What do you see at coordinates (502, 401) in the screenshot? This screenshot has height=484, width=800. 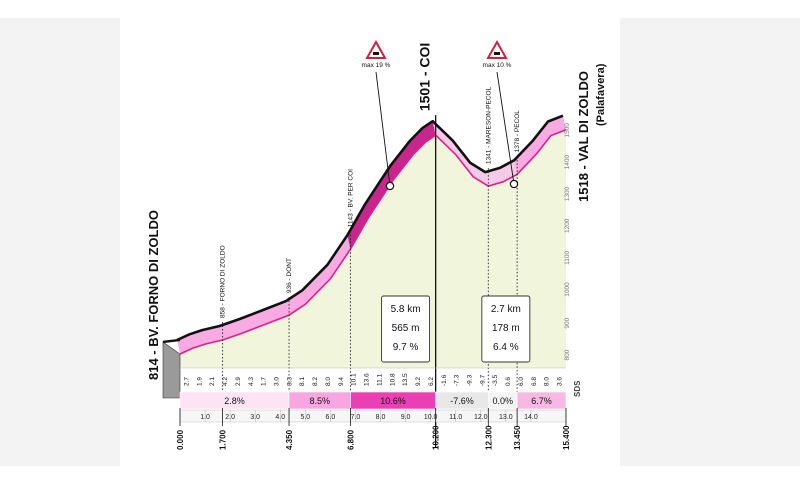 I see `gradient-band-label: 0.0%` at bounding box center [502, 401].